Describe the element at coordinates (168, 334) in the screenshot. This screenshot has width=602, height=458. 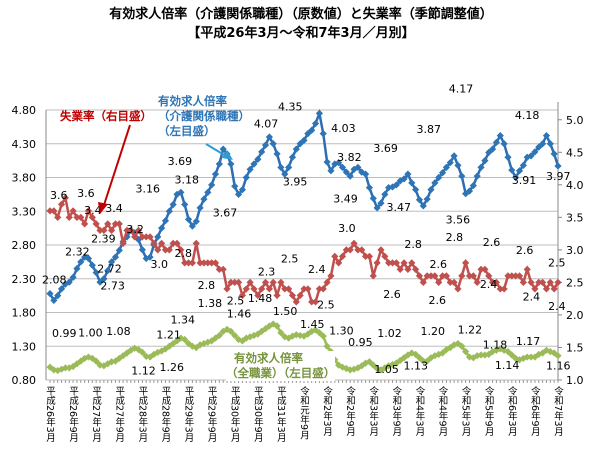
I see `data-label-all-ratio: 1.21` at that location.